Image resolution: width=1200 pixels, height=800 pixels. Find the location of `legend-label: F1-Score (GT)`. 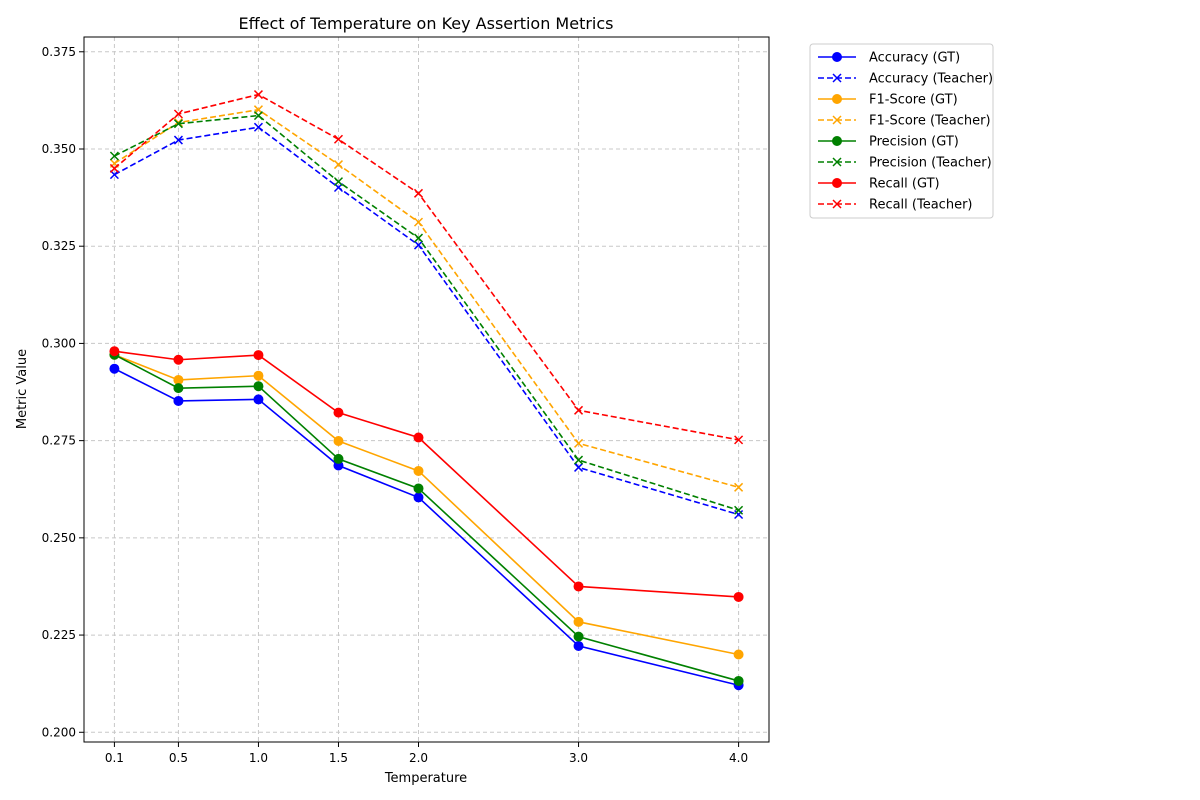

legend-label: F1-Score (GT) is located at coordinates (913, 100).